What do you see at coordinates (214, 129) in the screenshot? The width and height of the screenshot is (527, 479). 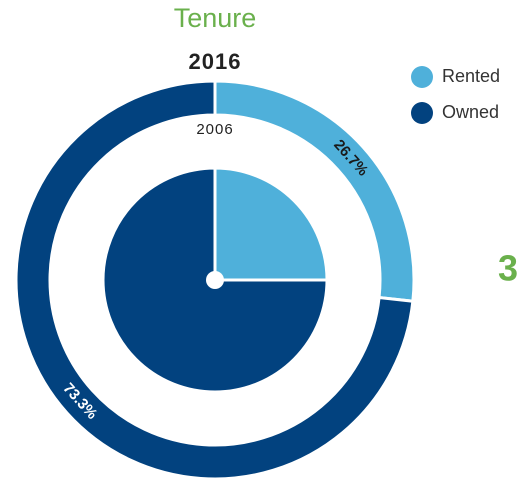 I see `inner-series-name: 2006` at bounding box center [214, 129].